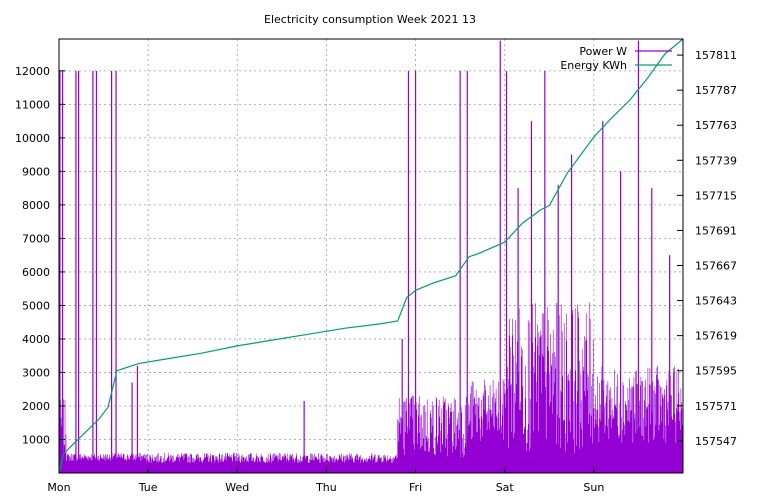 This screenshot has height=500, width=768. What do you see at coordinates (36, 171) in the screenshot?
I see `y-left-tick-label: 9000` at bounding box center [36, 171].